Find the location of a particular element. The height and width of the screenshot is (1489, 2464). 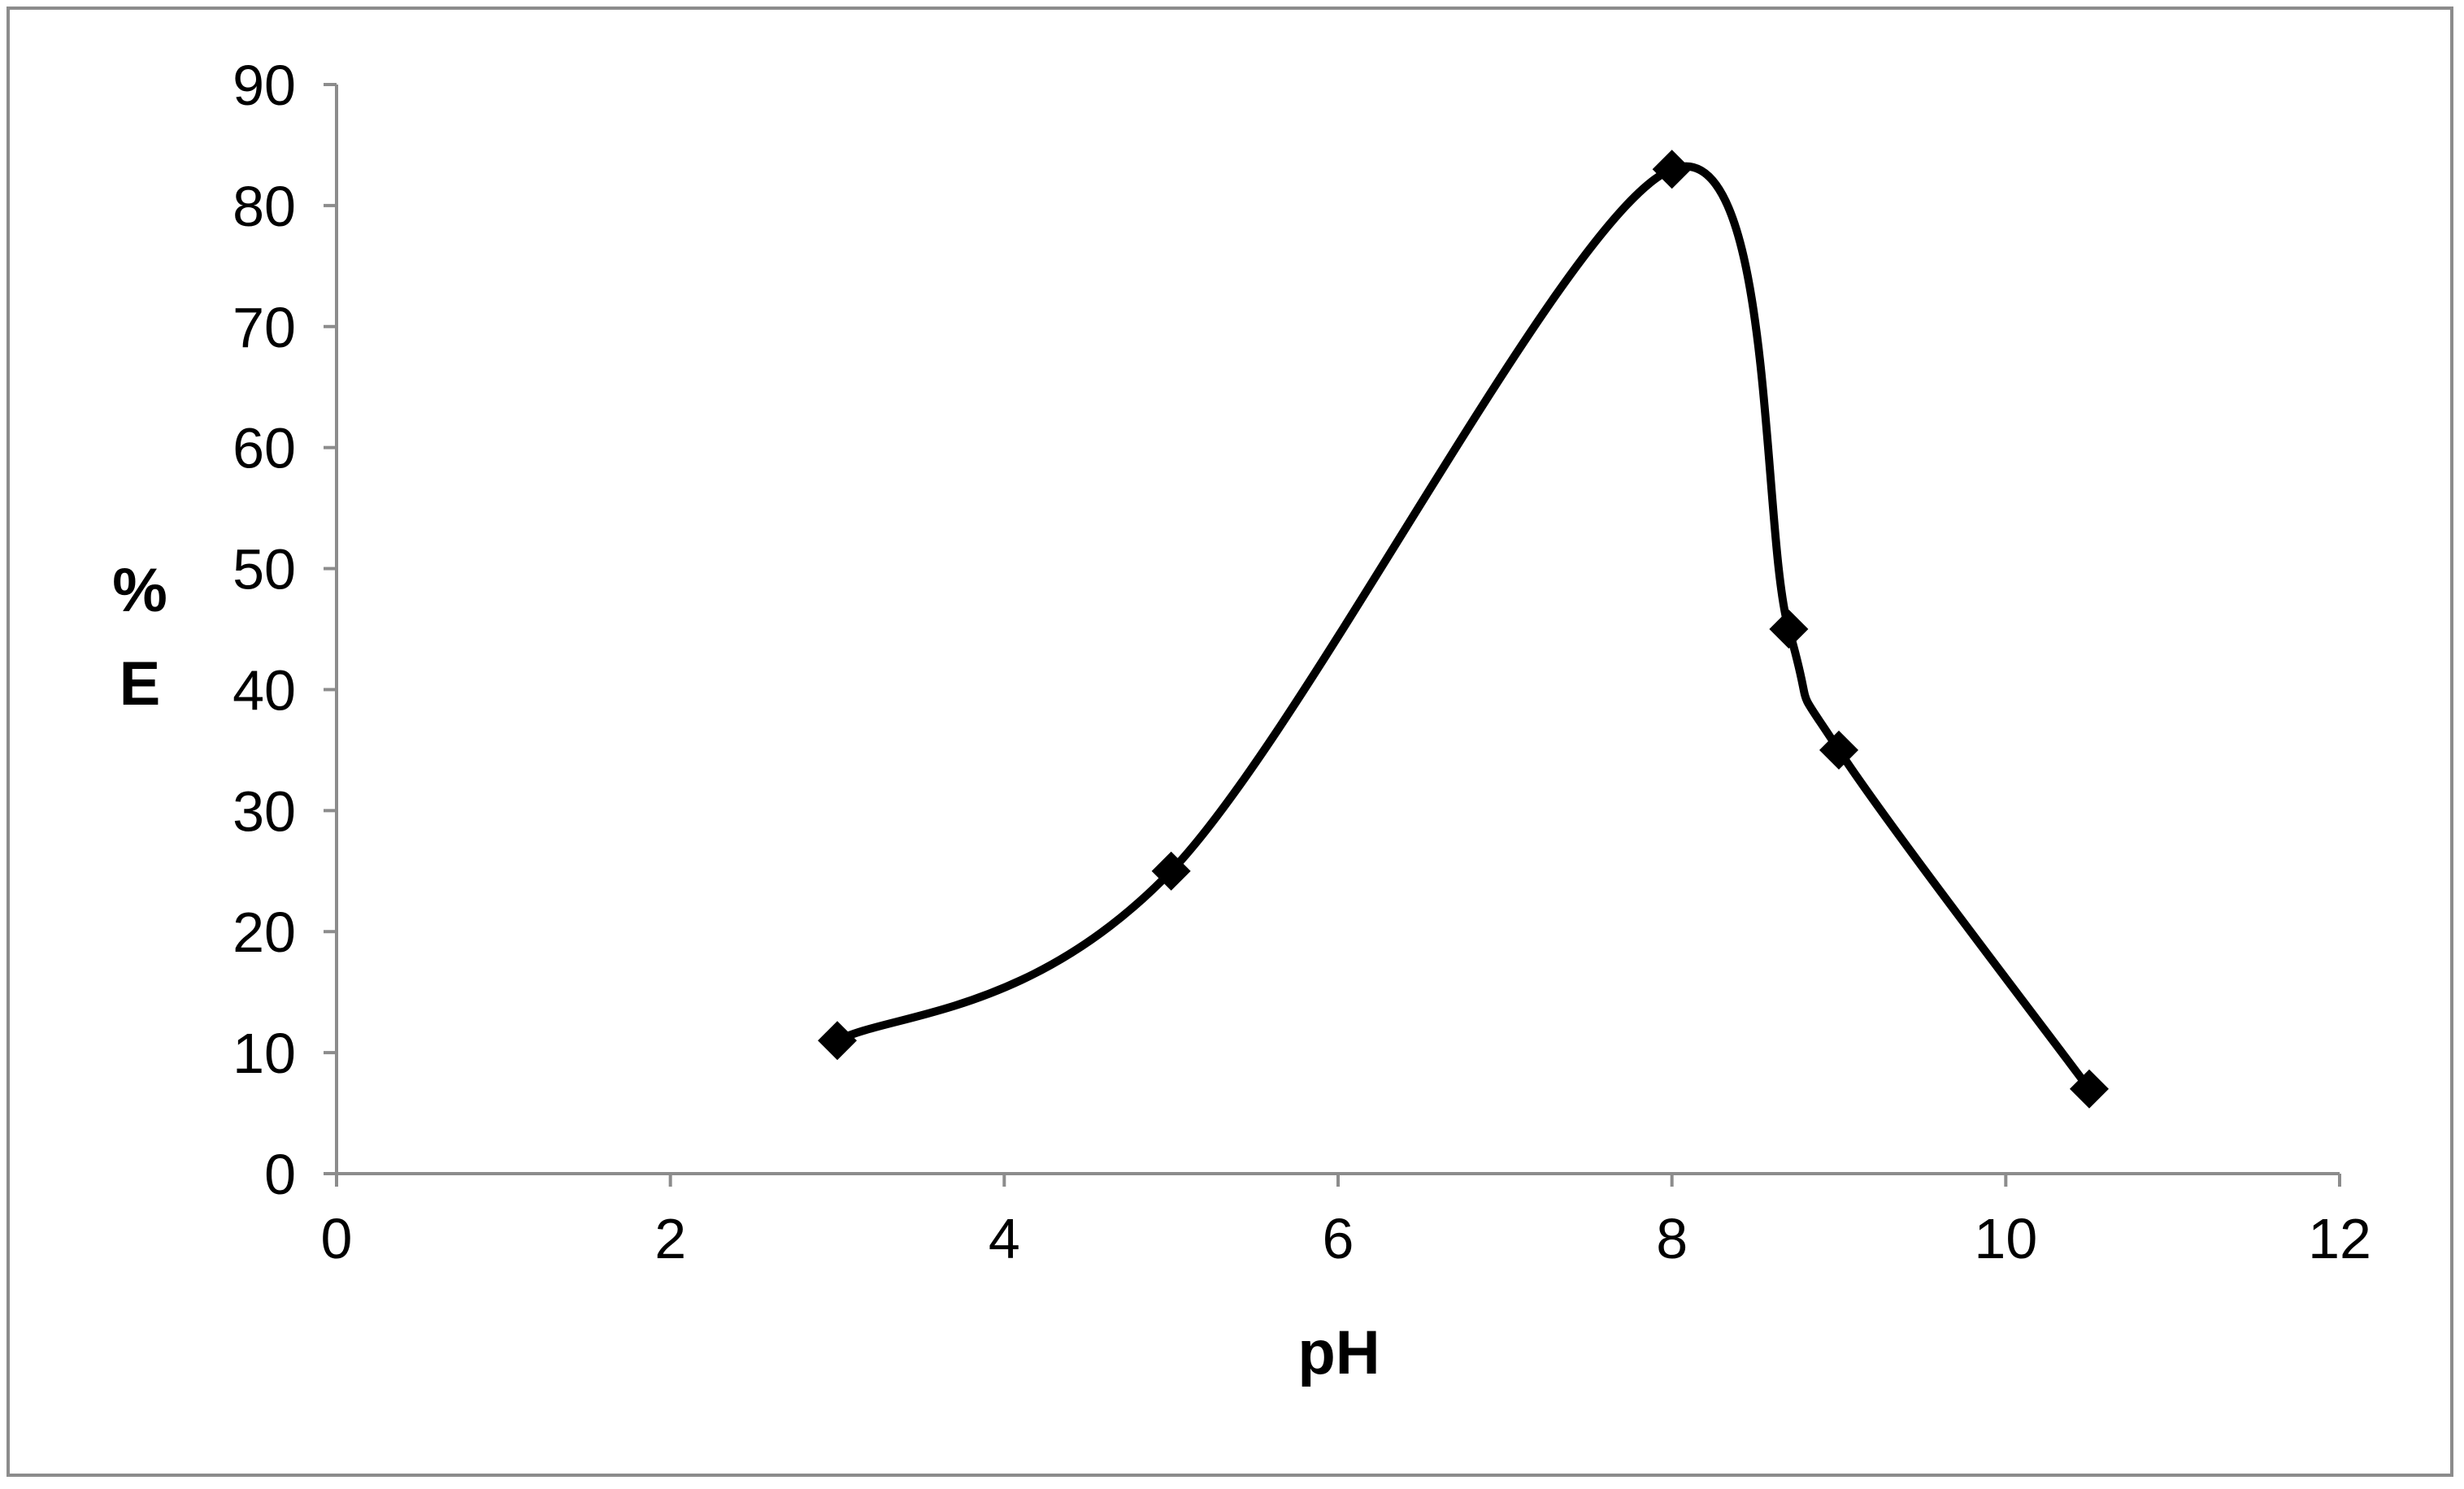

y-tick-label: 0 is located at coordinates (280, 1174).